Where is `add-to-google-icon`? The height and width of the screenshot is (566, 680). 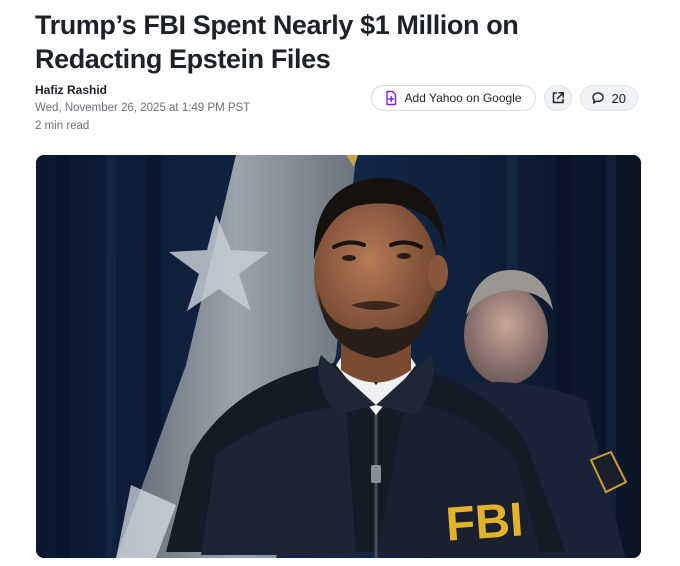
add-to-google-icon is located at coordinates (391, 98).